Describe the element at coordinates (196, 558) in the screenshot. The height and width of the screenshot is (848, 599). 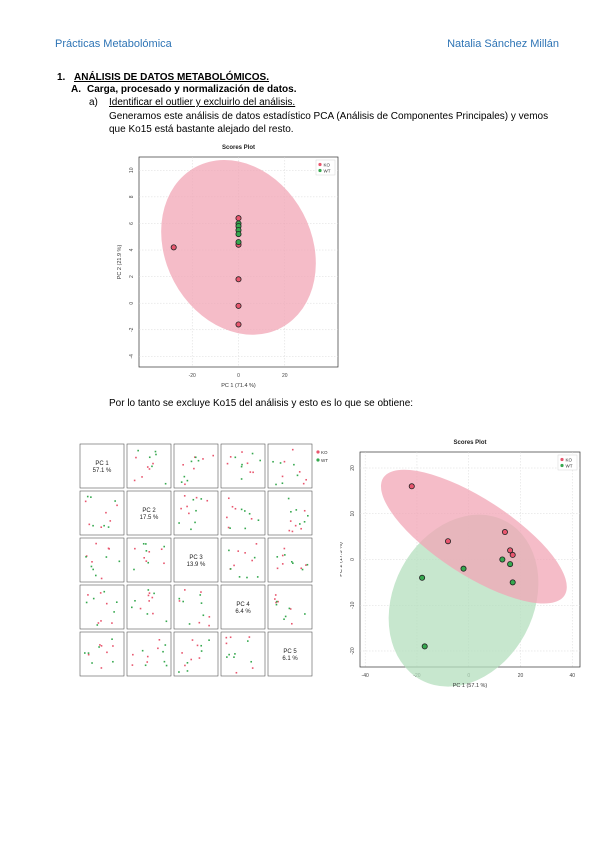
I see `diagonal-label: PC 3` at that location.